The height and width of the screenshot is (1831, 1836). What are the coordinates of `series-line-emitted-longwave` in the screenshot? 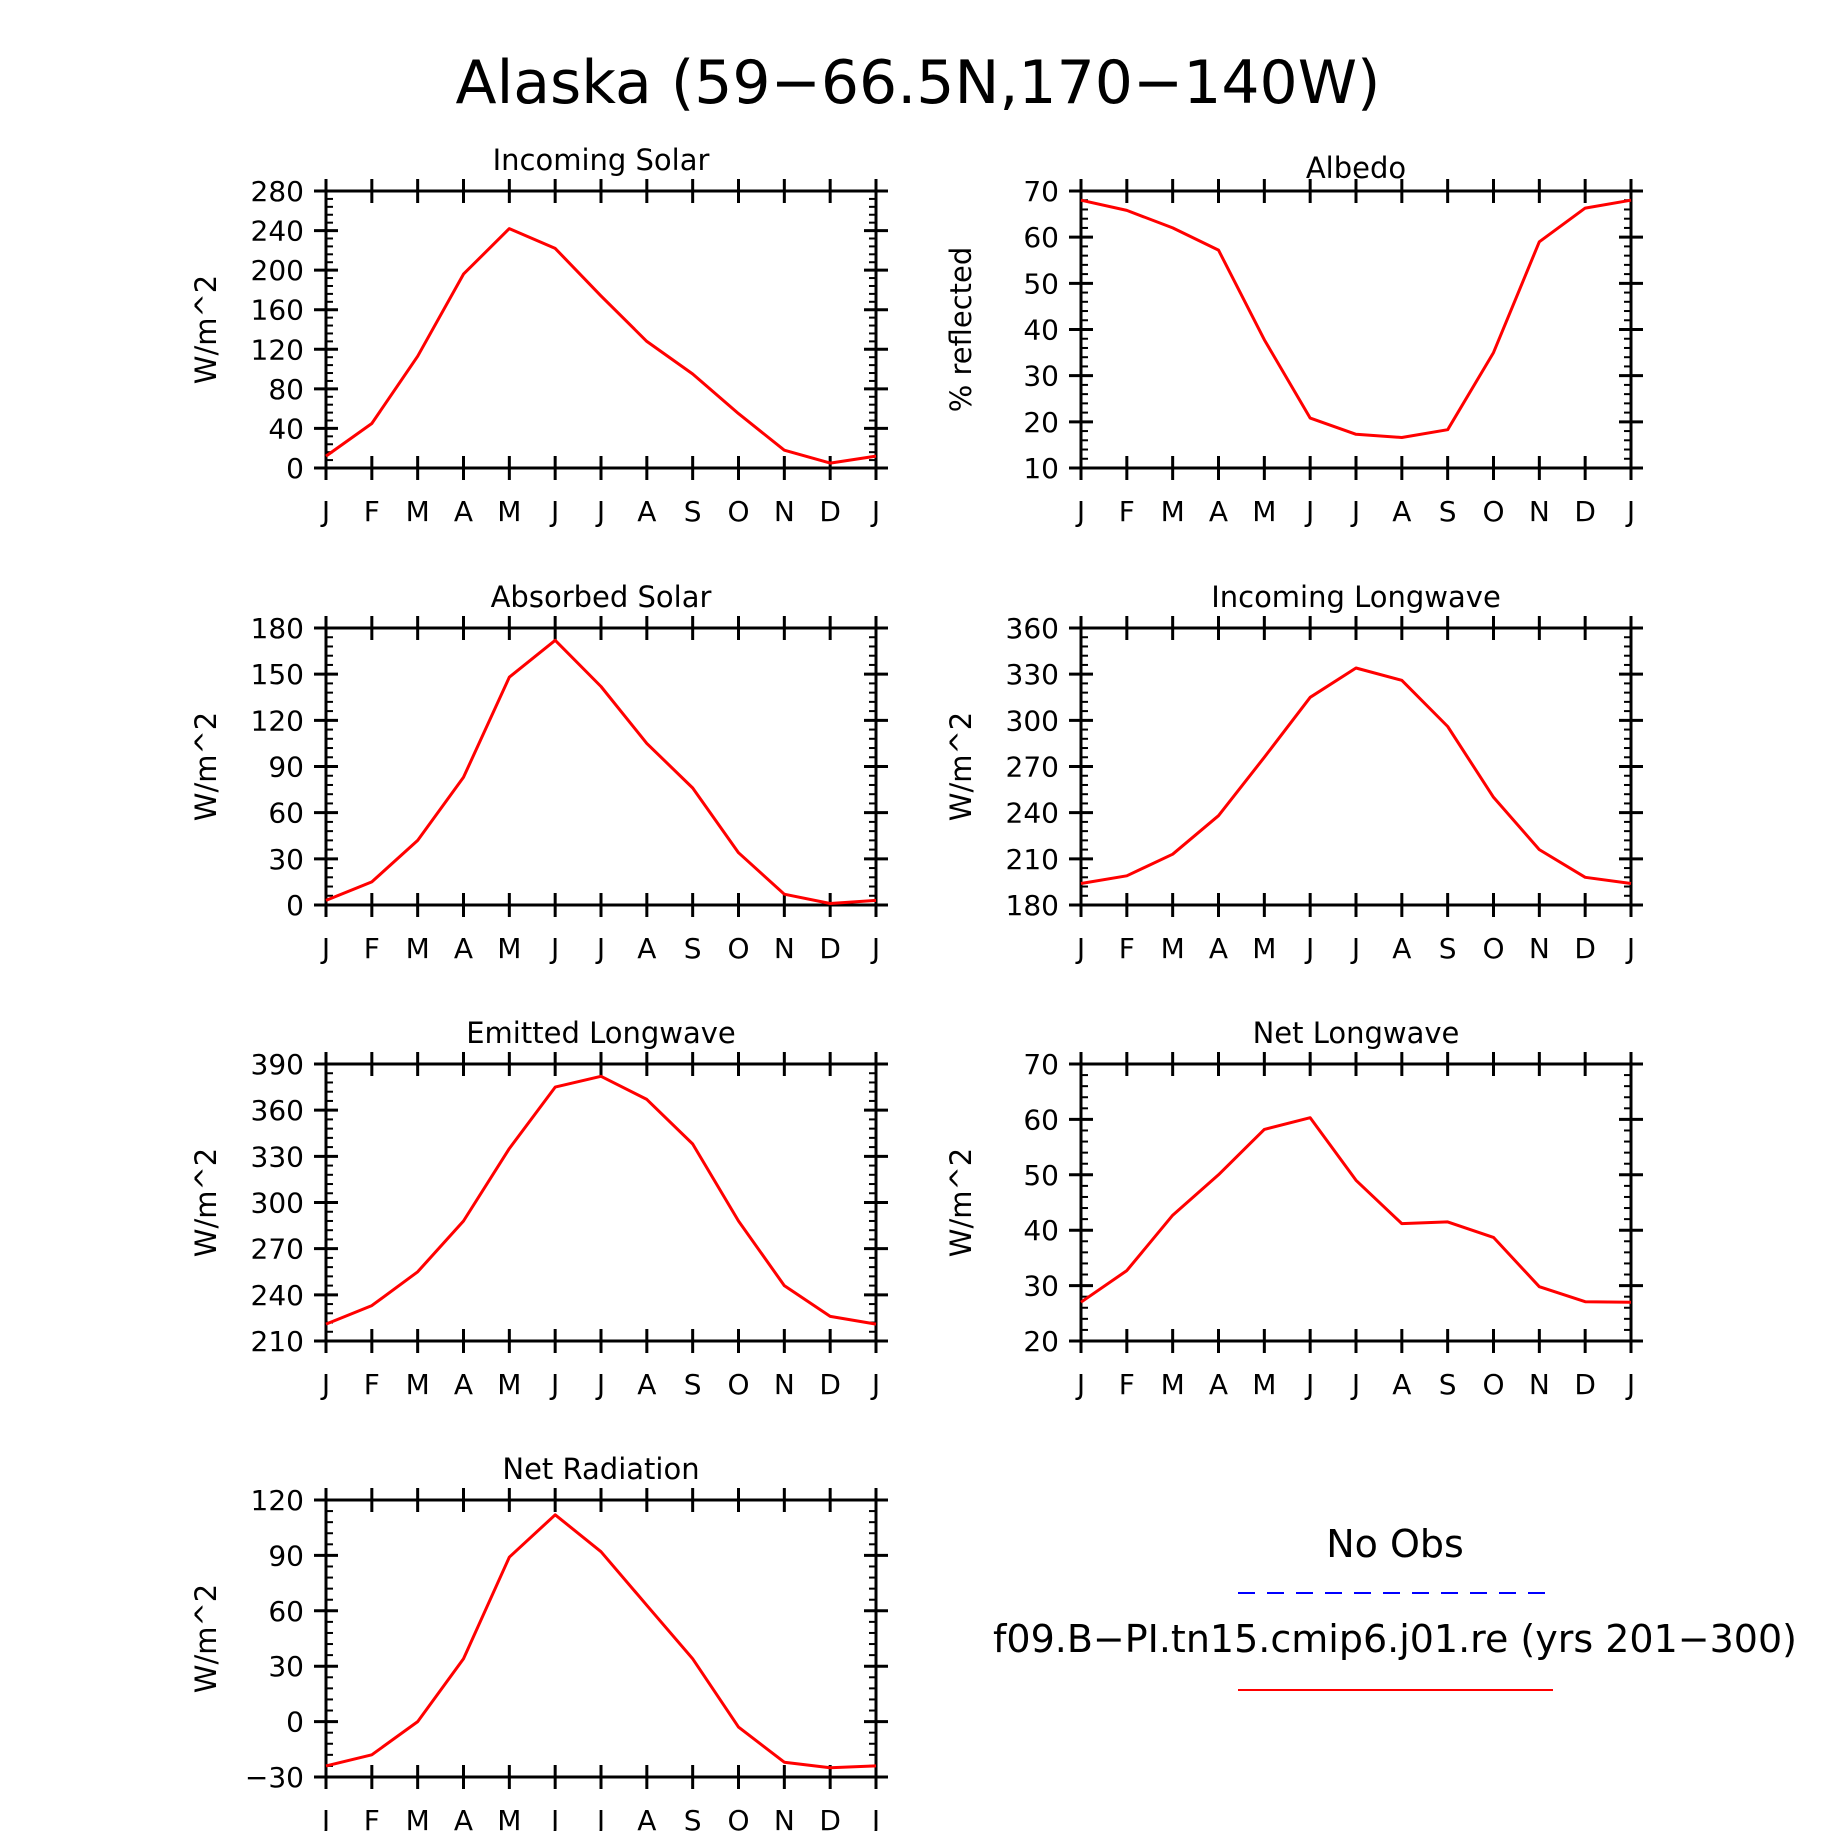 It's located at (601, 1200).